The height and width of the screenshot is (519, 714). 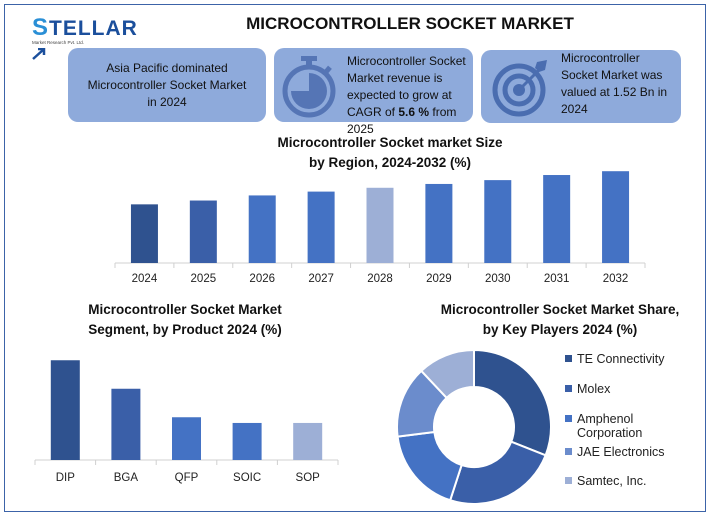 What do you see at coordinates (406, 61) in the screenshot?
I see `card-line: Microcontroller Socket` at bounding box center [406, 61].